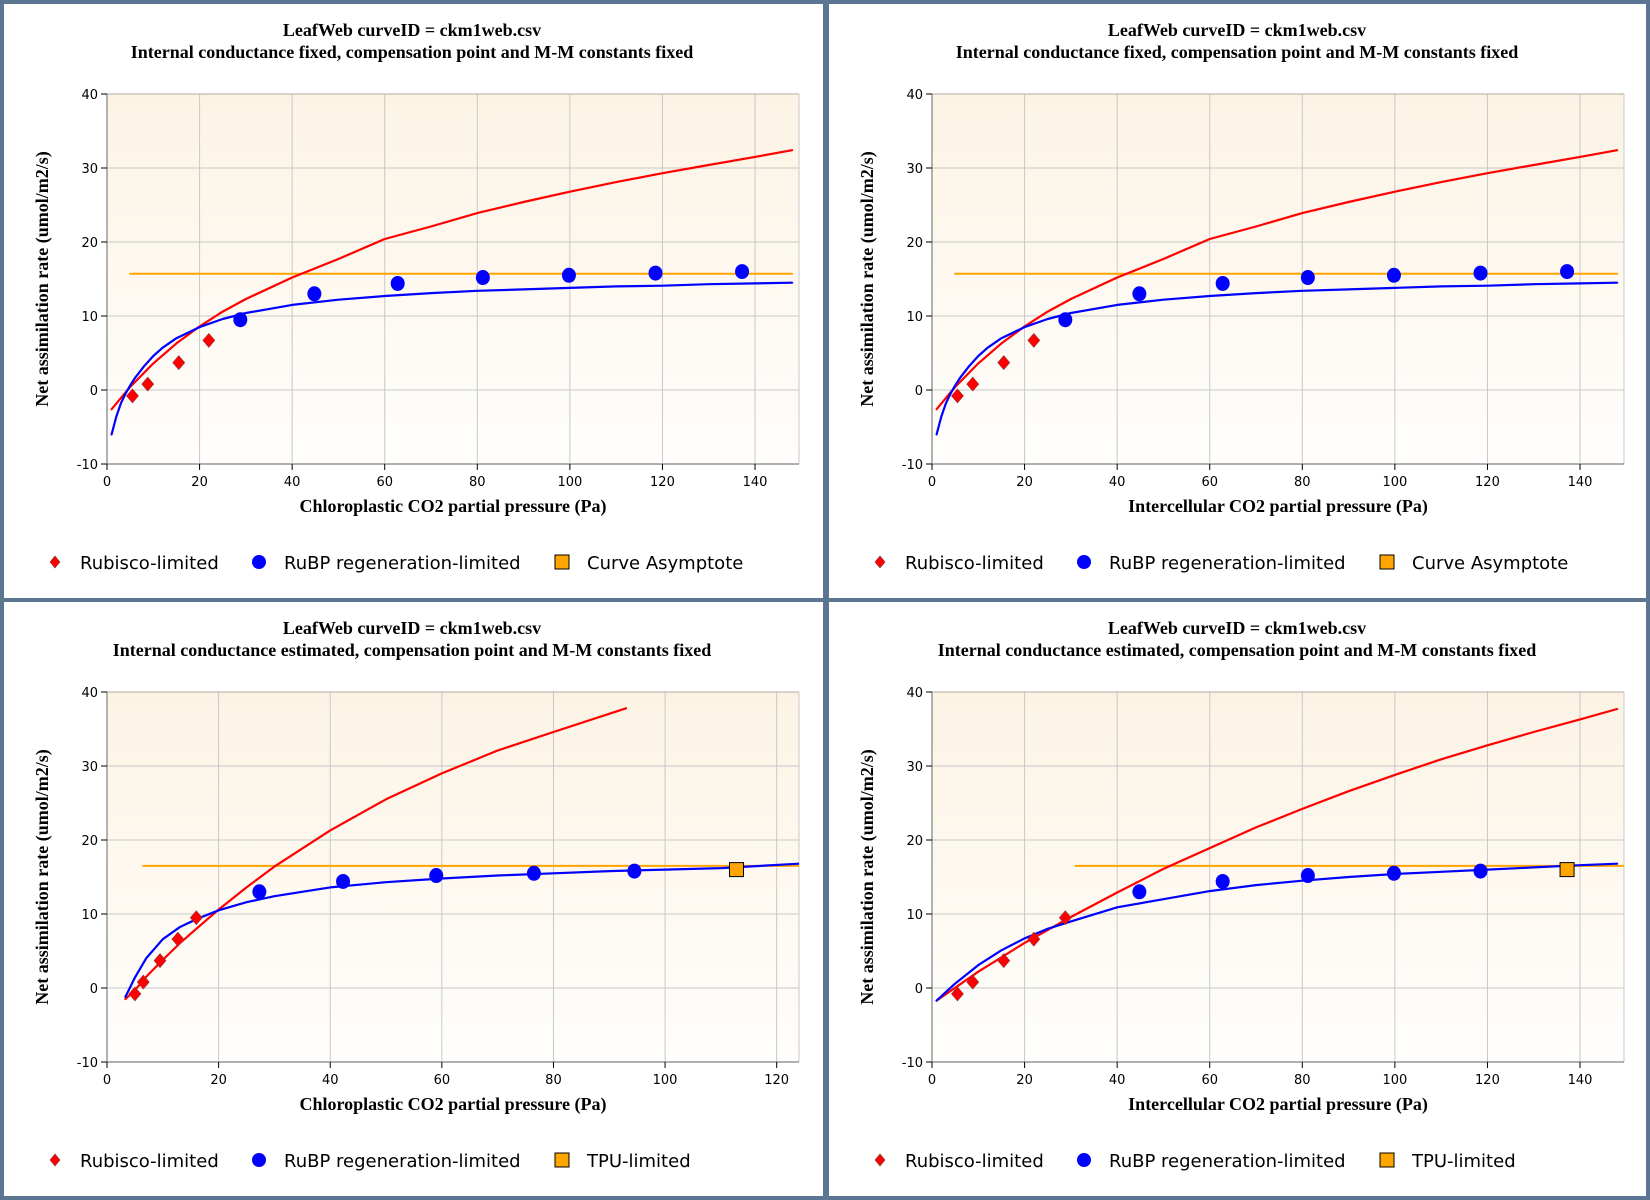  What do you see at coordinates (665, 563) in the screenshot?
I see `legend-label: Curve Asymptote` at bounding box center [665, 563].